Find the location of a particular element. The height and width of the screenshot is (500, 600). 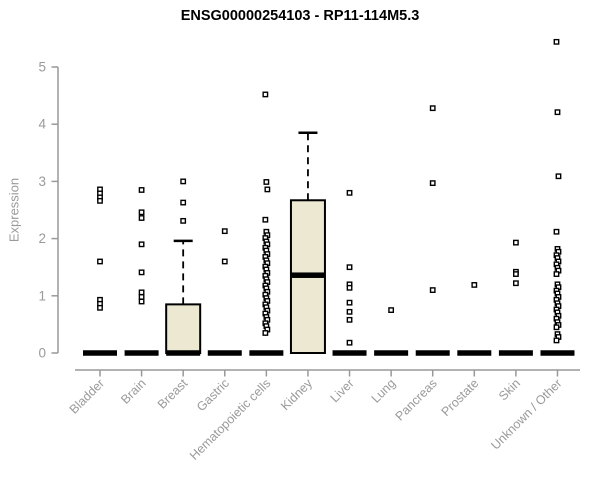

x-category-label: Skin is located at coordinates (509, 389).